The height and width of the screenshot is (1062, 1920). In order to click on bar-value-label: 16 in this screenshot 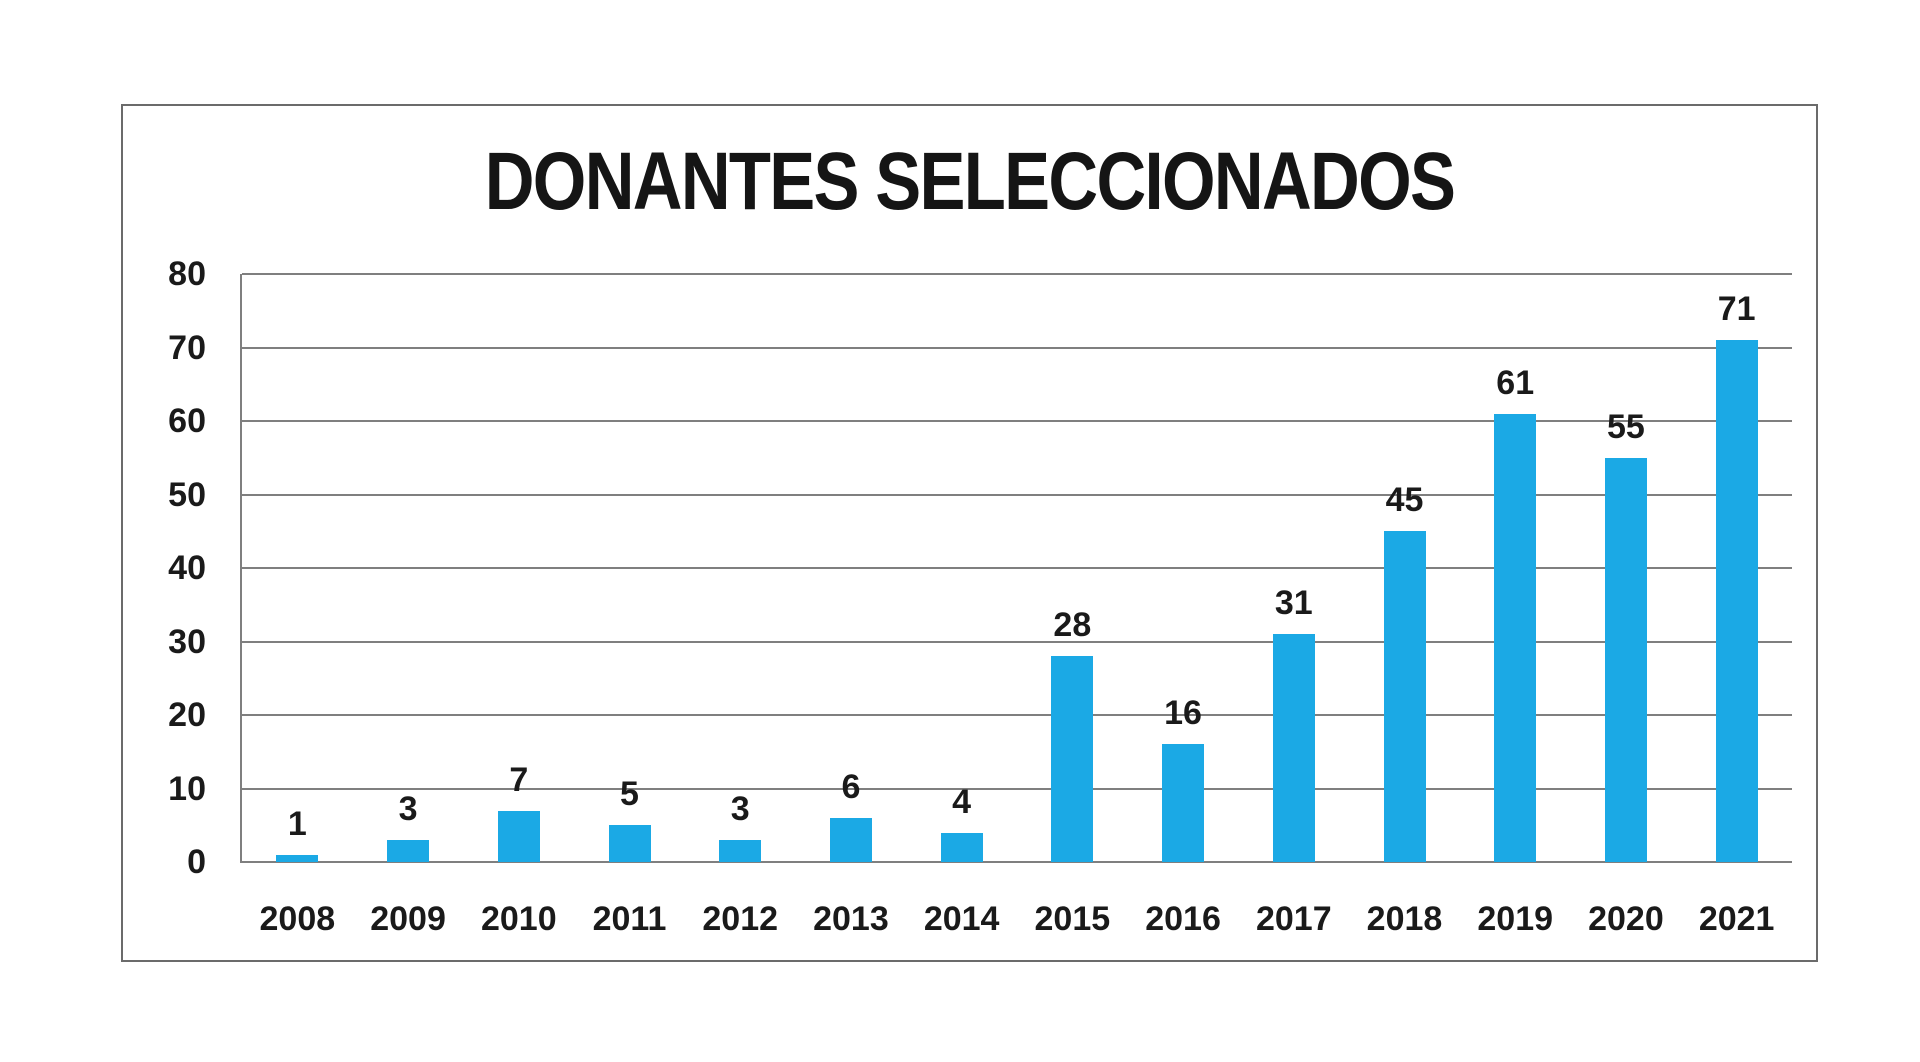, I will do `click(1183, 713)`.